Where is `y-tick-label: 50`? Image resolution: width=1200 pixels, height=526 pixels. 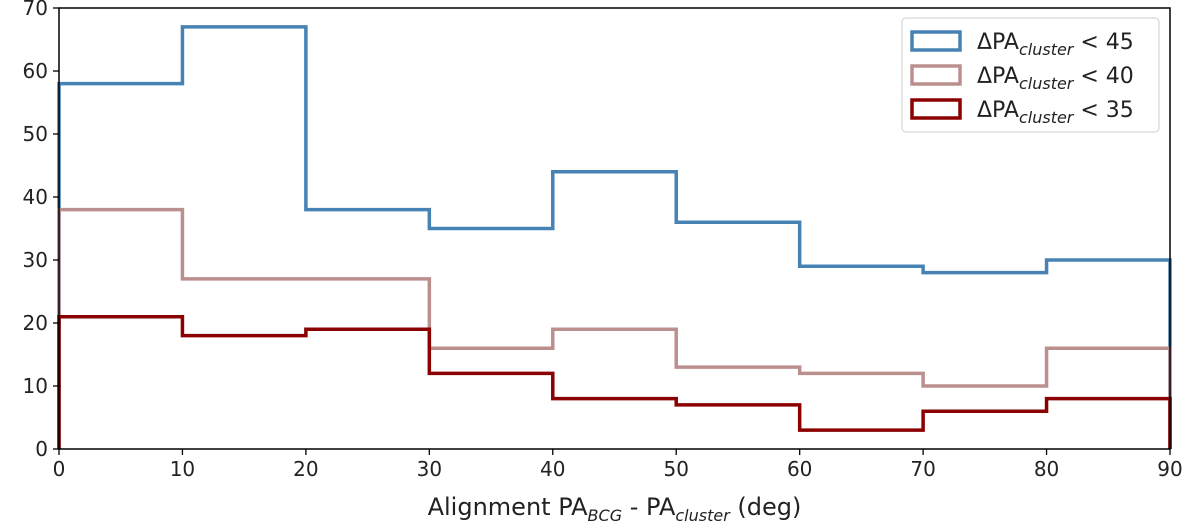 y-tick-label: 50 is located at coordinates (35, 134).